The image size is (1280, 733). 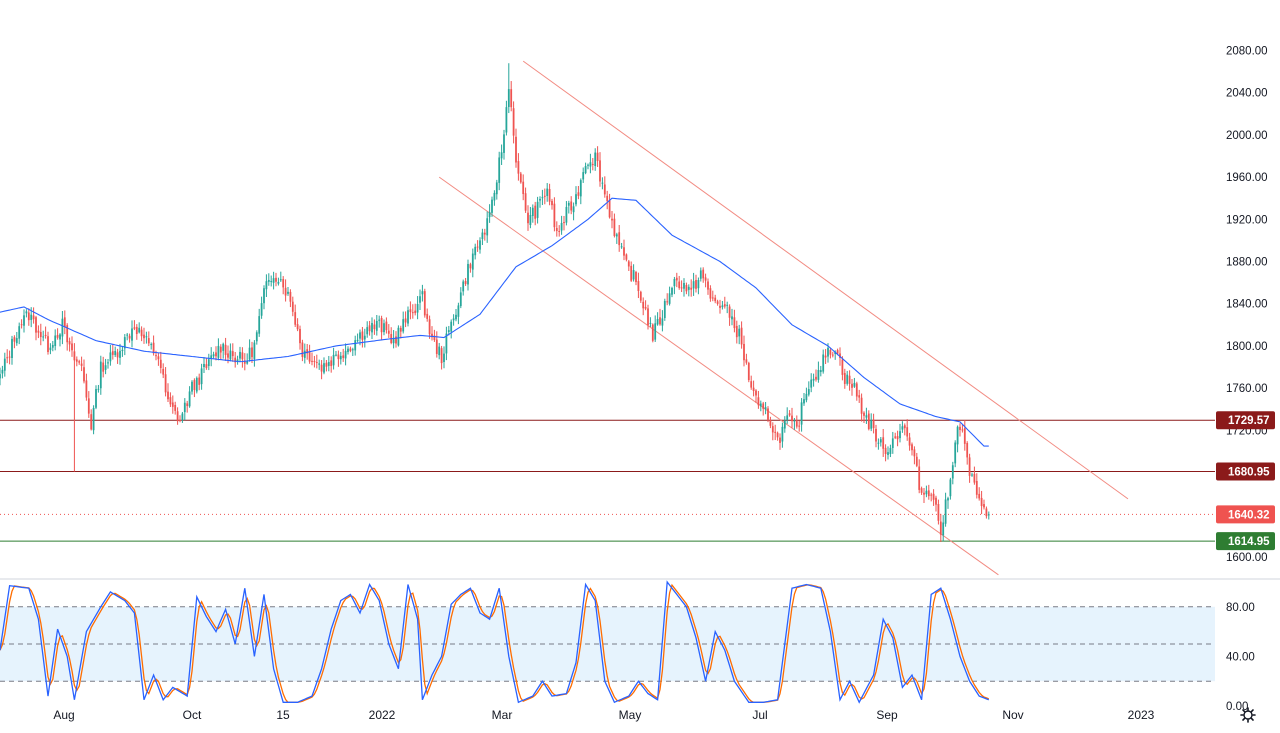 I want to click on stochastic-tick-label: 40.00, so click(x=1240, y=657).